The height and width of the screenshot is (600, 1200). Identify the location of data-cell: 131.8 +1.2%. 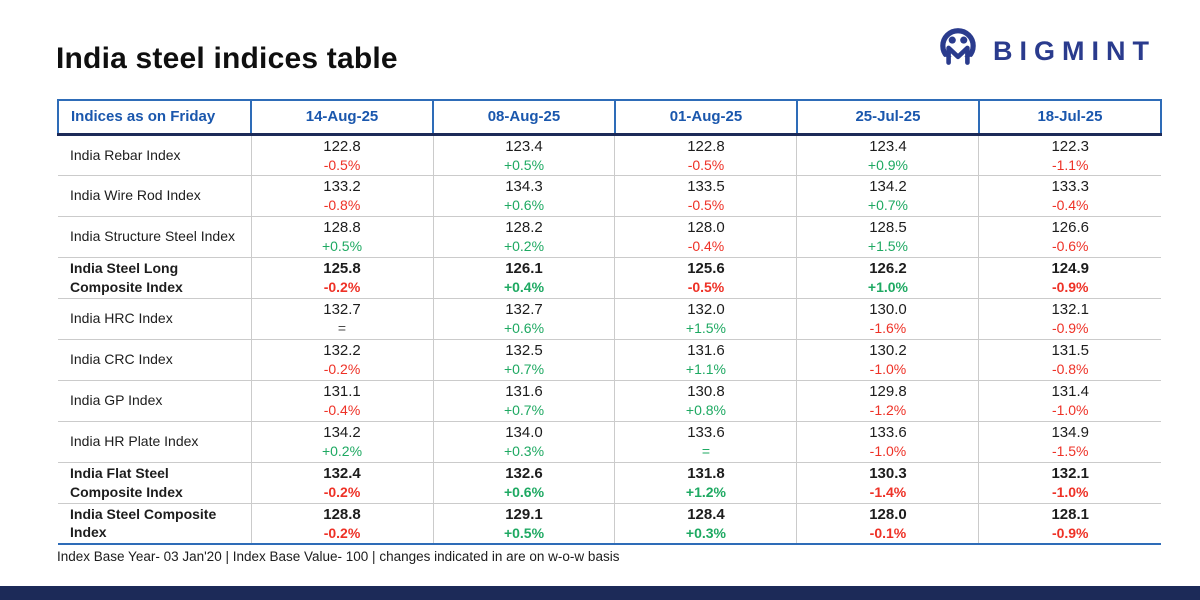
(705, 483).